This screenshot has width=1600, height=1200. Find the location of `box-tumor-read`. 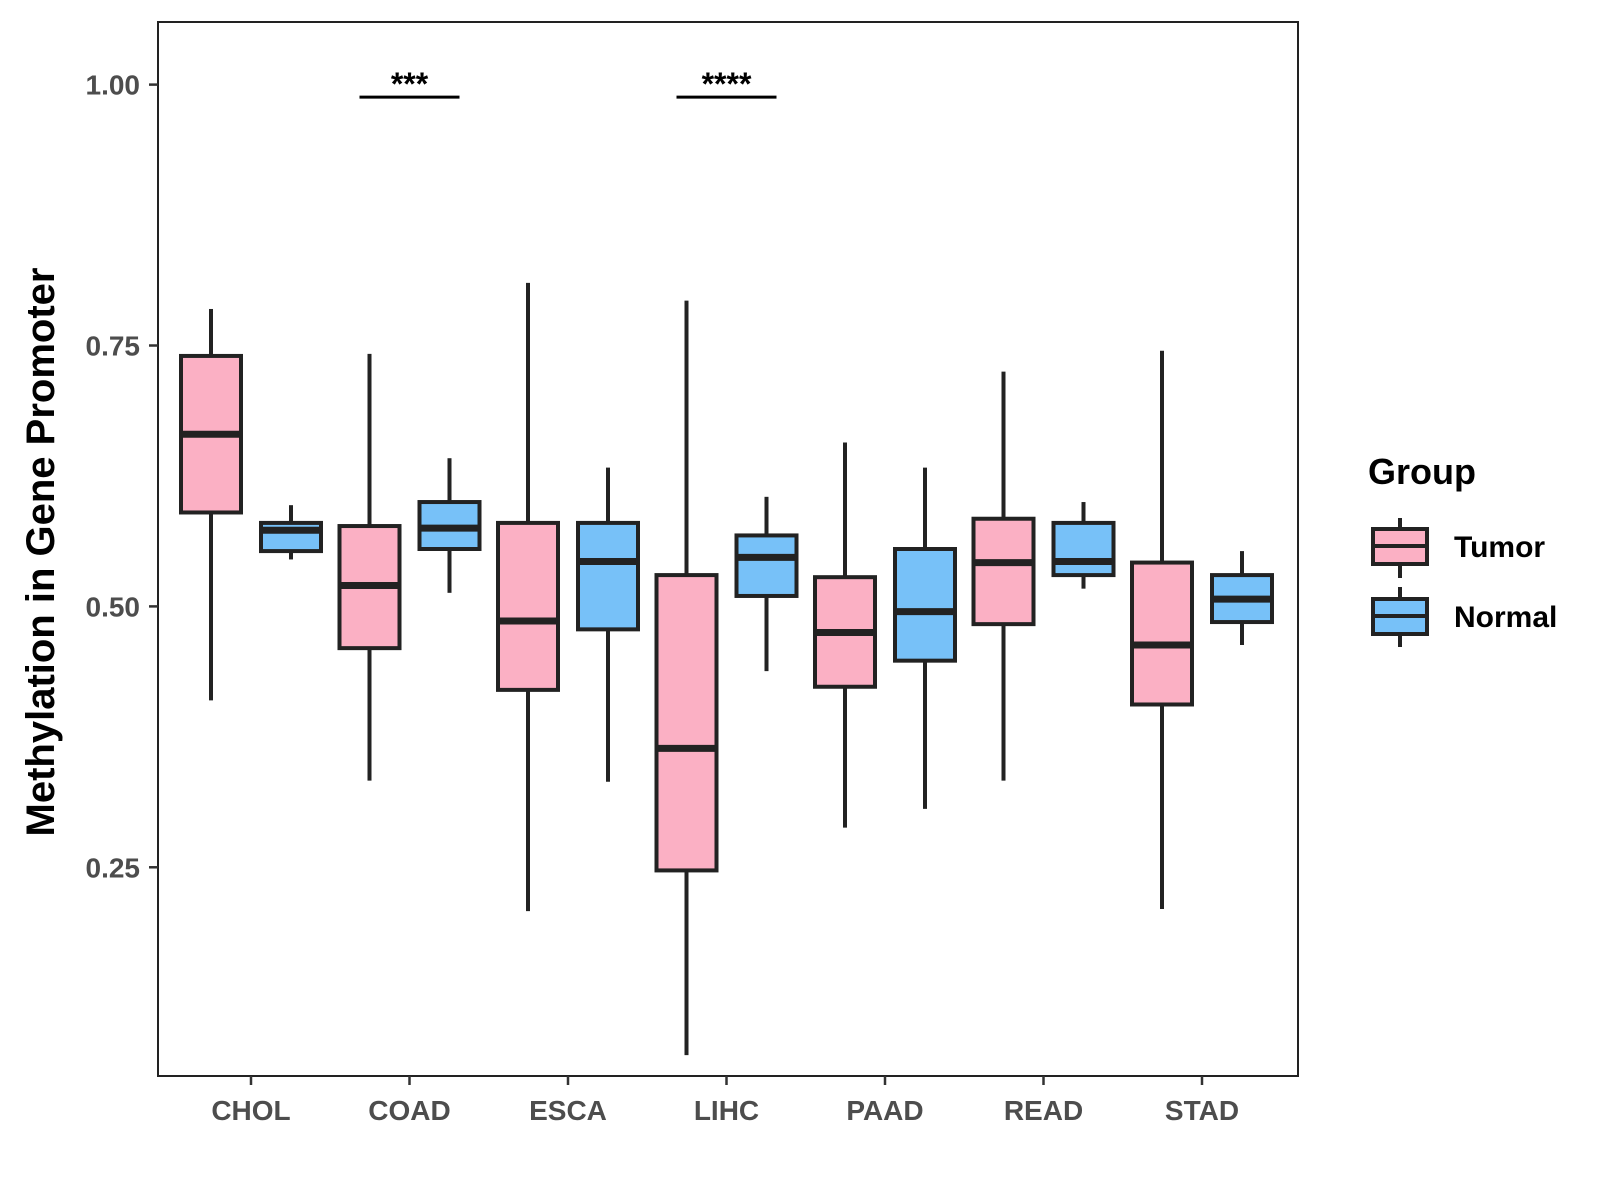

box-tumor-read is located at coordinates (1003, 576).